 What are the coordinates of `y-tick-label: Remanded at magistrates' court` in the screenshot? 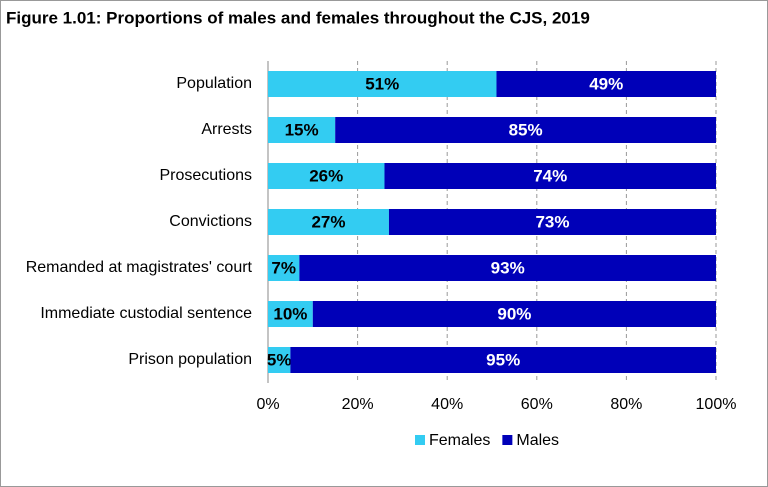 It's located at (139, 267).